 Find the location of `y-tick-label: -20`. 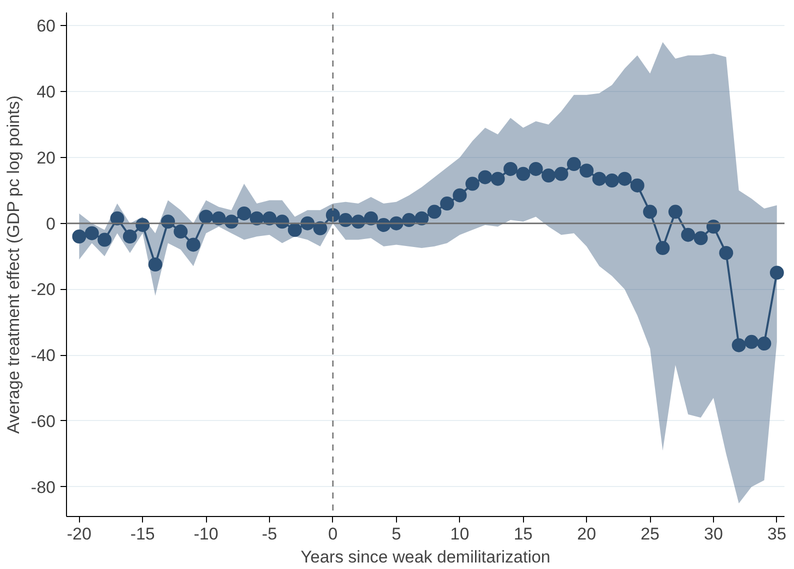

y-tick-label: -20 is located at coordinates (43, 290).